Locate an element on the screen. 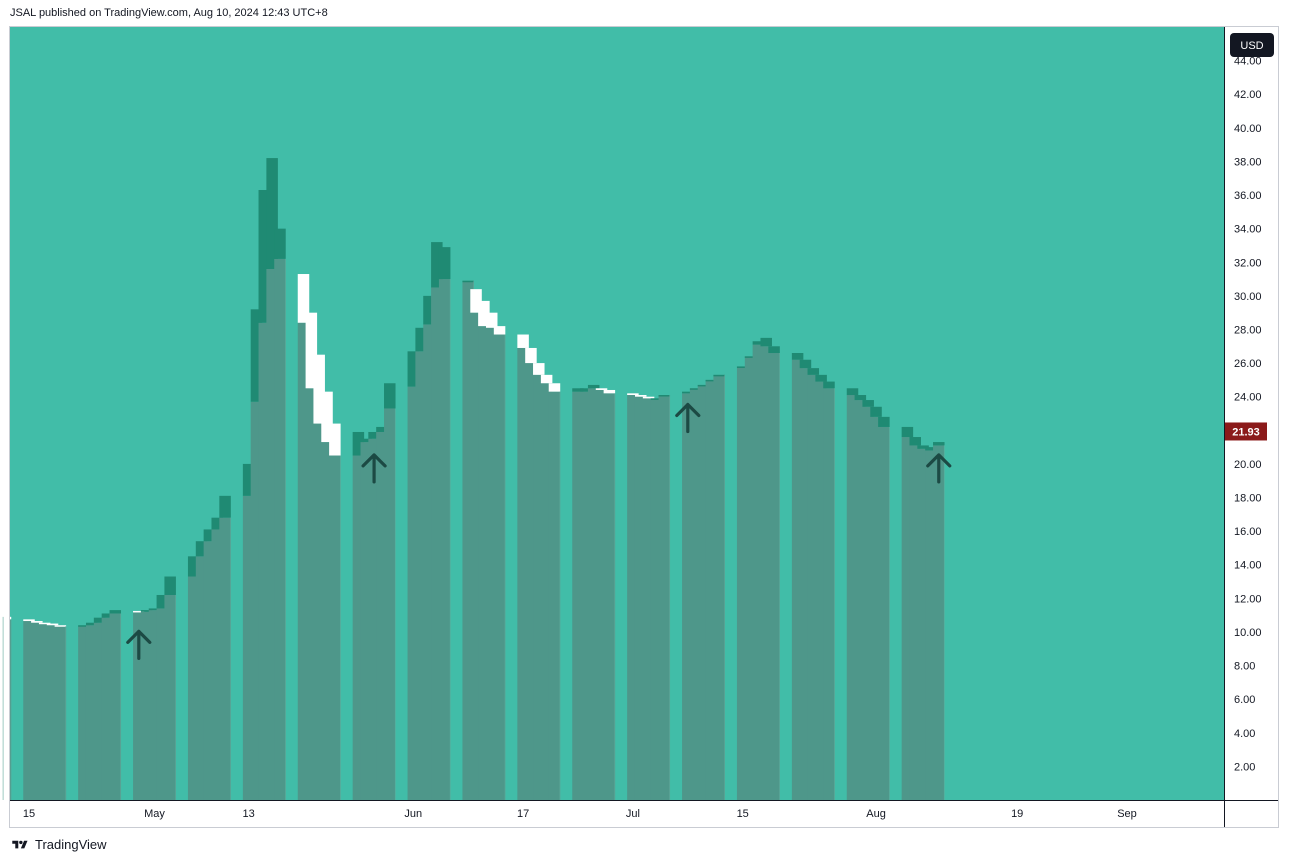  price-tick-label: 24.00 is located at coordinates (1248, 398).